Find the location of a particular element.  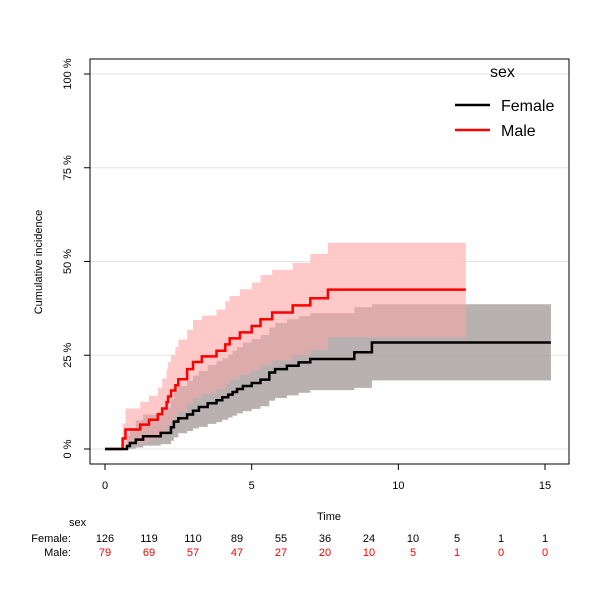

x-tick-label-3: 15 is located at coordinates (545, 486).